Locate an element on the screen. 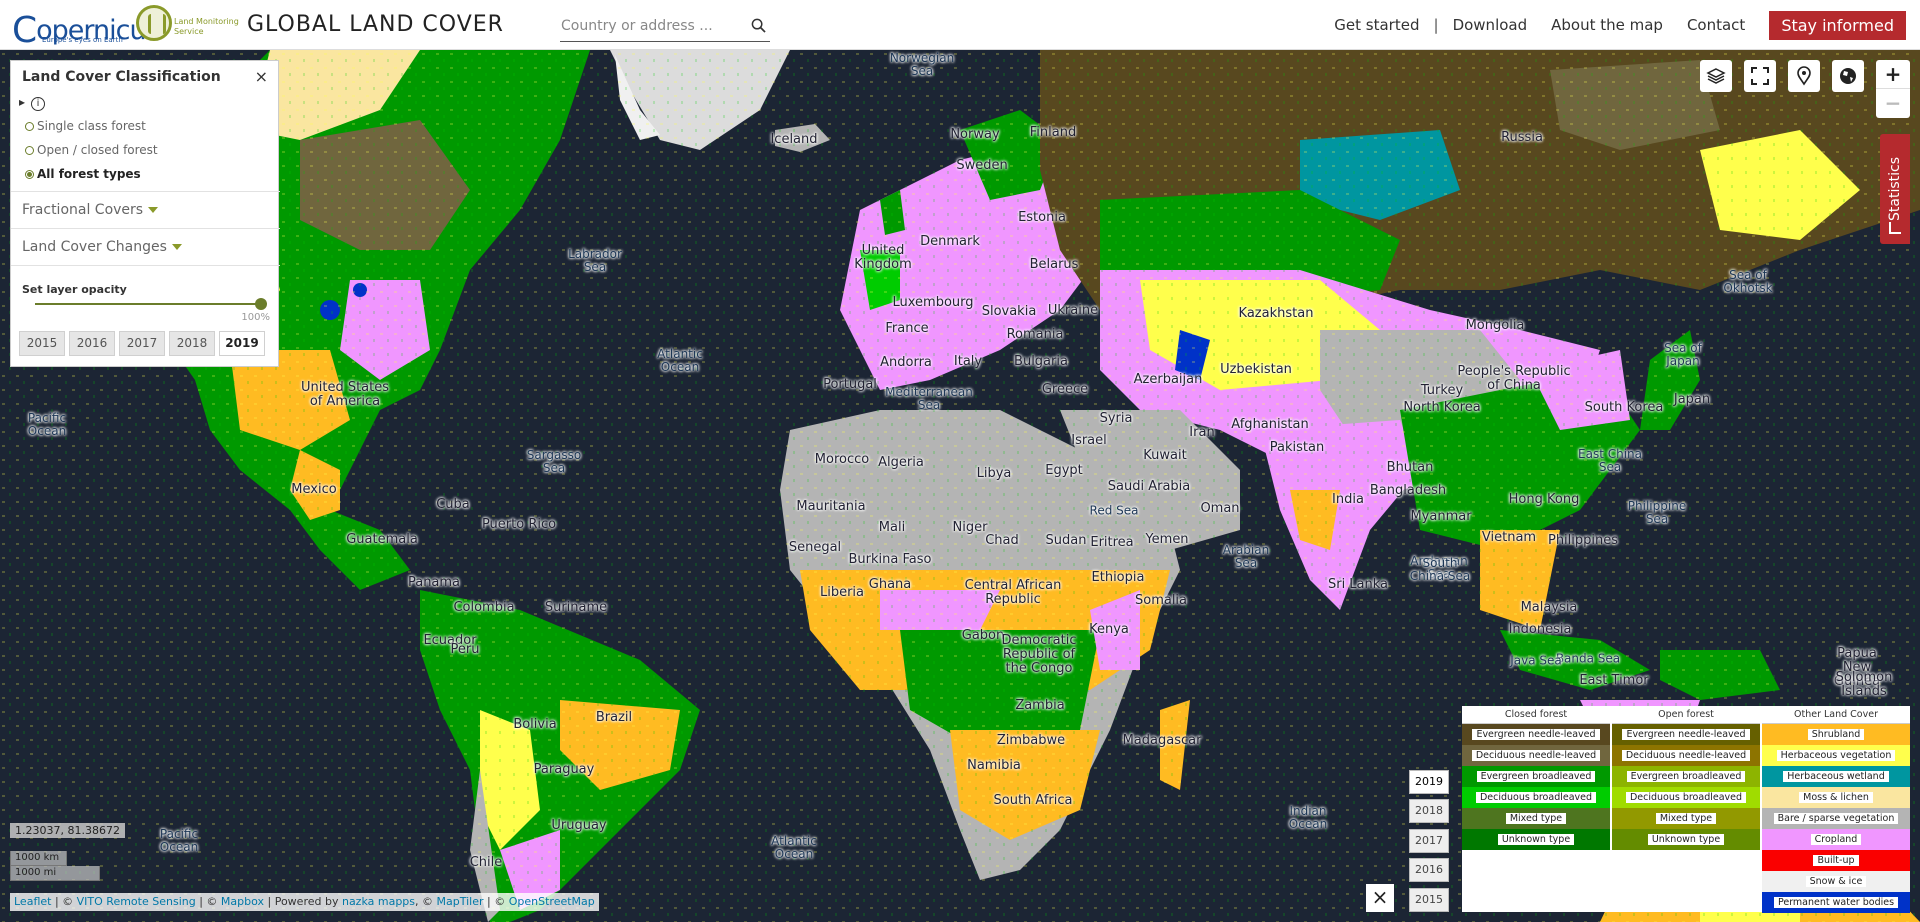  zoom-in-button: + is located at coordinates (1893, 74).